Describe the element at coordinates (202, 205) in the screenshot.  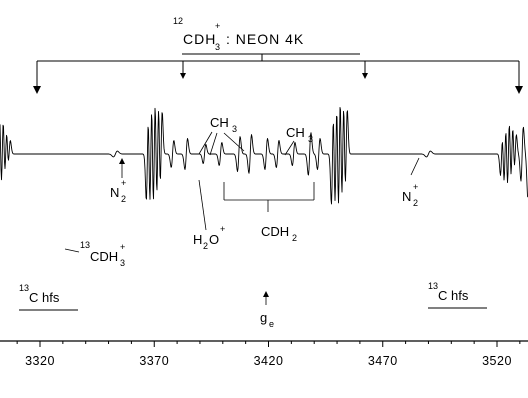
I see `h2o-arrow` at that location.